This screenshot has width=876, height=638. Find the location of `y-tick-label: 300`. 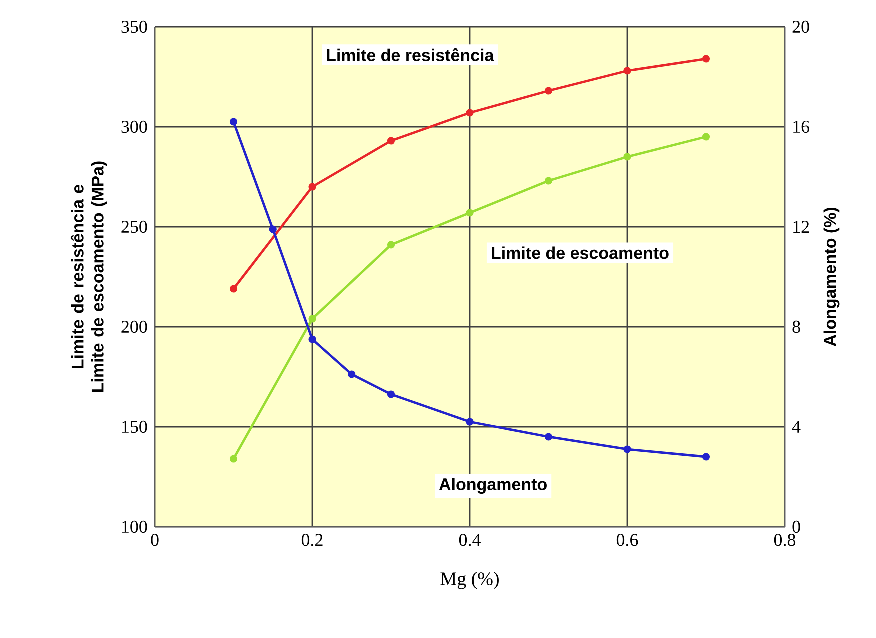

y-tick-label: 300 is located at coordinates (135, 127).